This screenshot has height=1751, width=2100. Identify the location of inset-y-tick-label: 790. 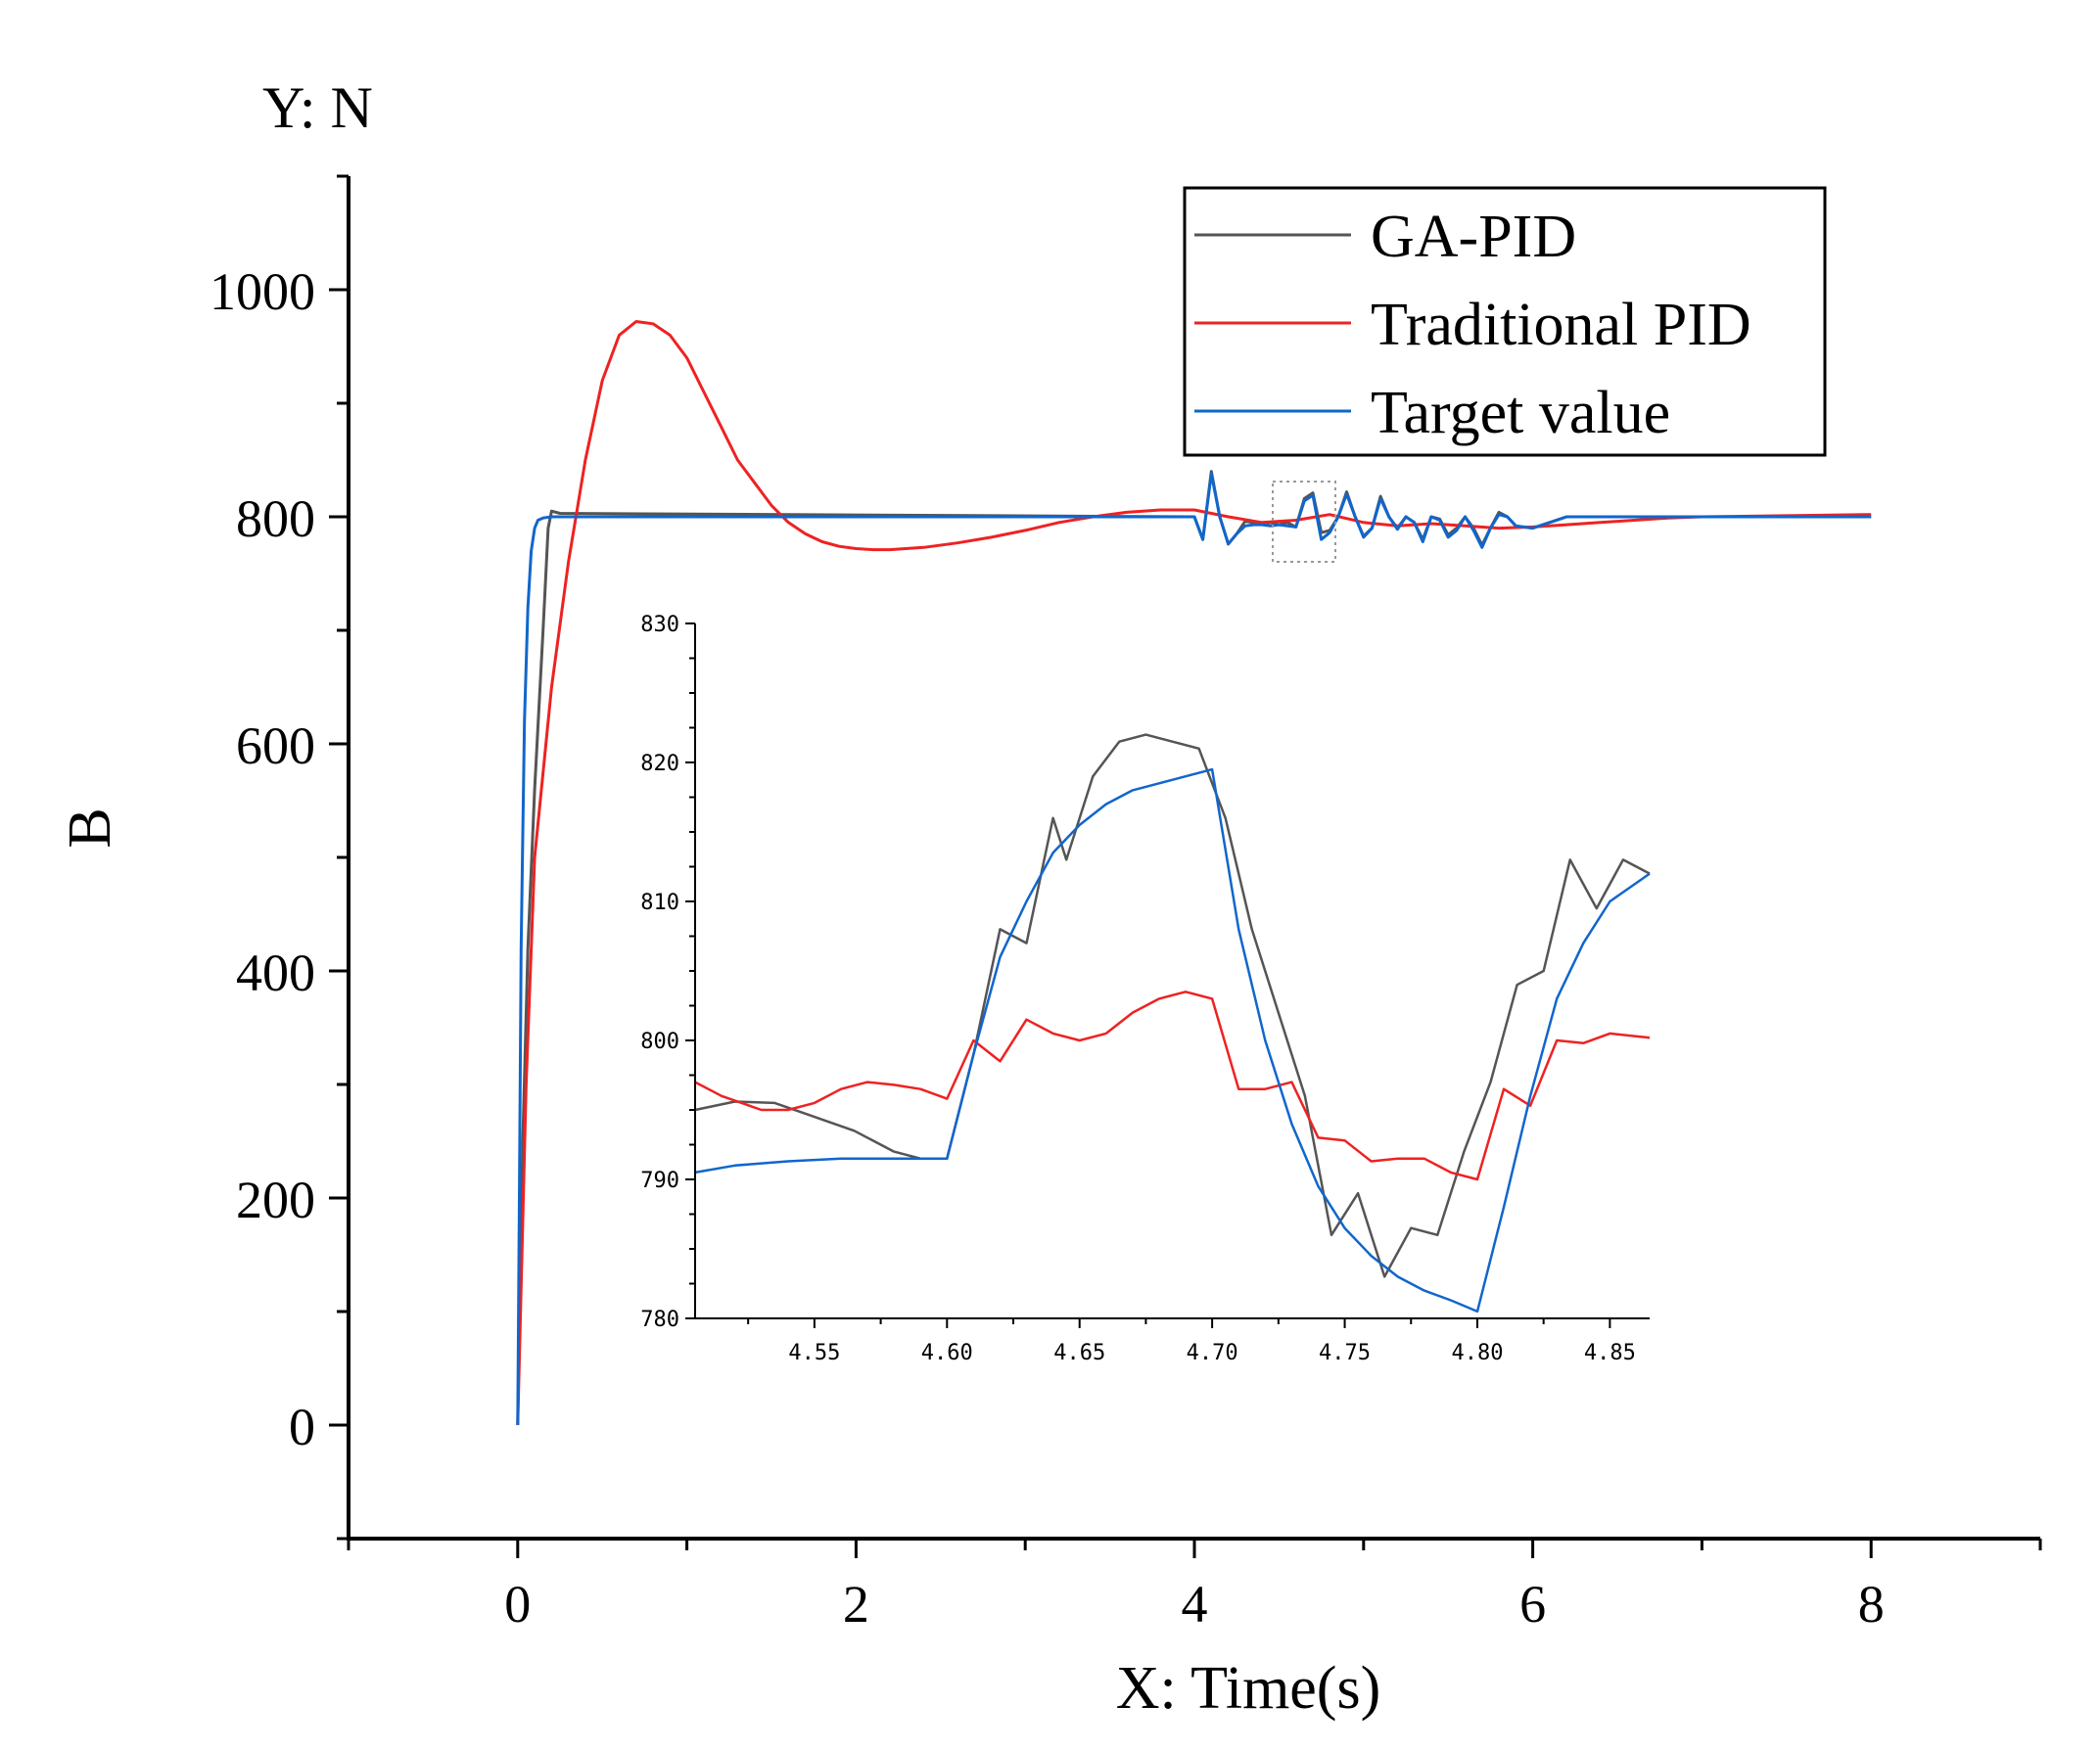
(659, 1181).